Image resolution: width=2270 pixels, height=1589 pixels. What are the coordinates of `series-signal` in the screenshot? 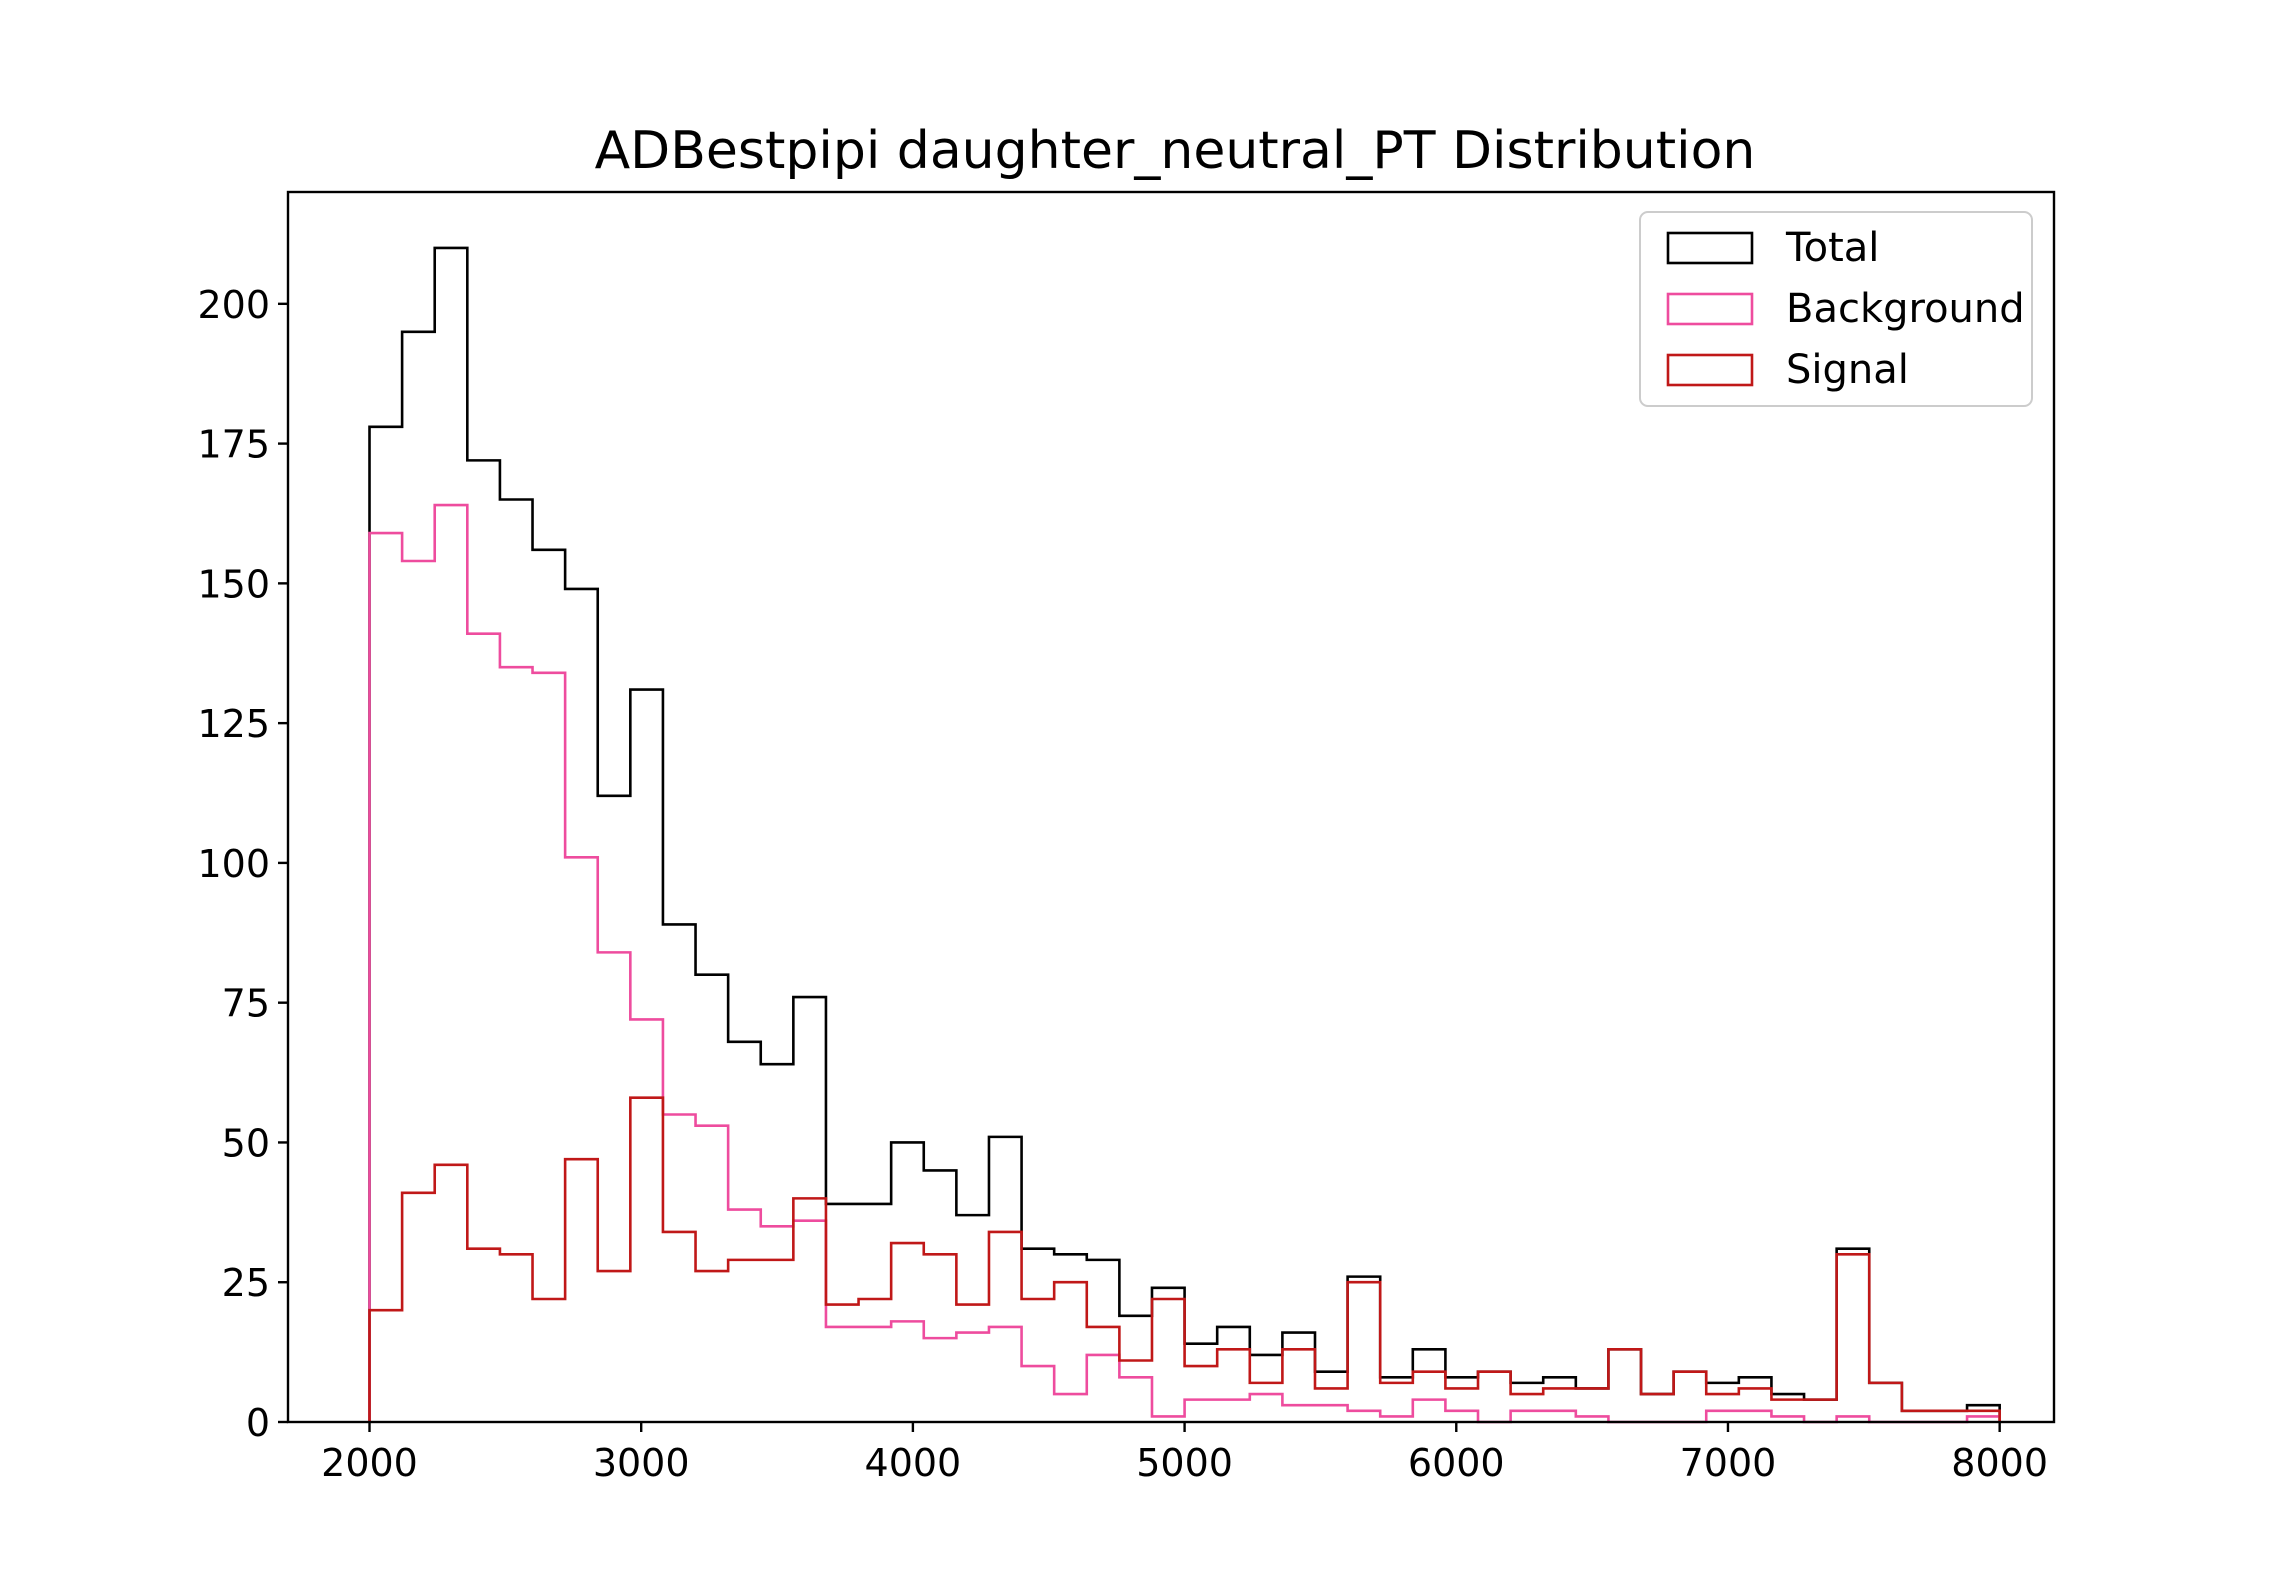 It's located at (1184, 1259).